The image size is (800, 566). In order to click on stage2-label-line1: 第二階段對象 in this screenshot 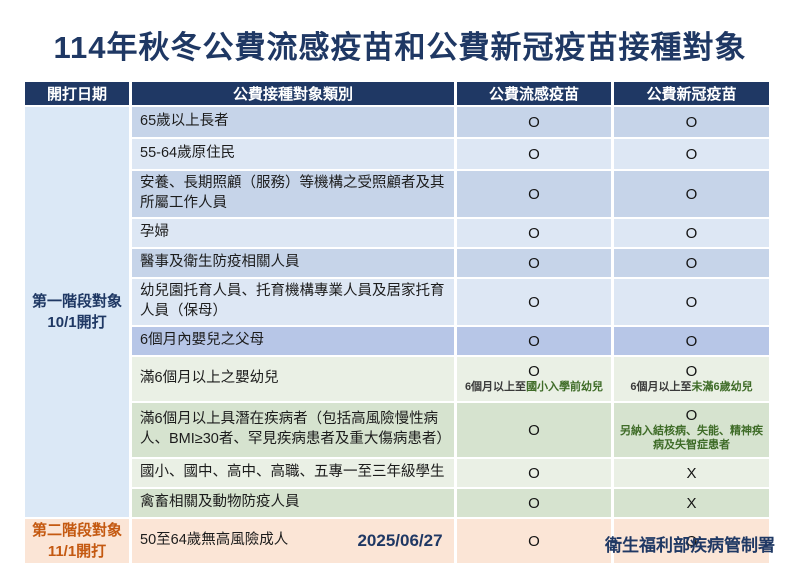, I will do `click(76, 530)`.